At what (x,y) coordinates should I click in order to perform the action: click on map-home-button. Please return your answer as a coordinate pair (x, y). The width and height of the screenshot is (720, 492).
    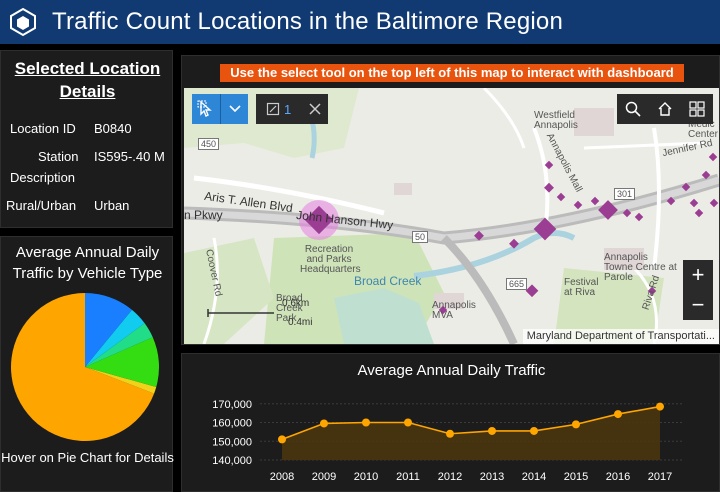
    Looking at the image, I should click on (665, 109).